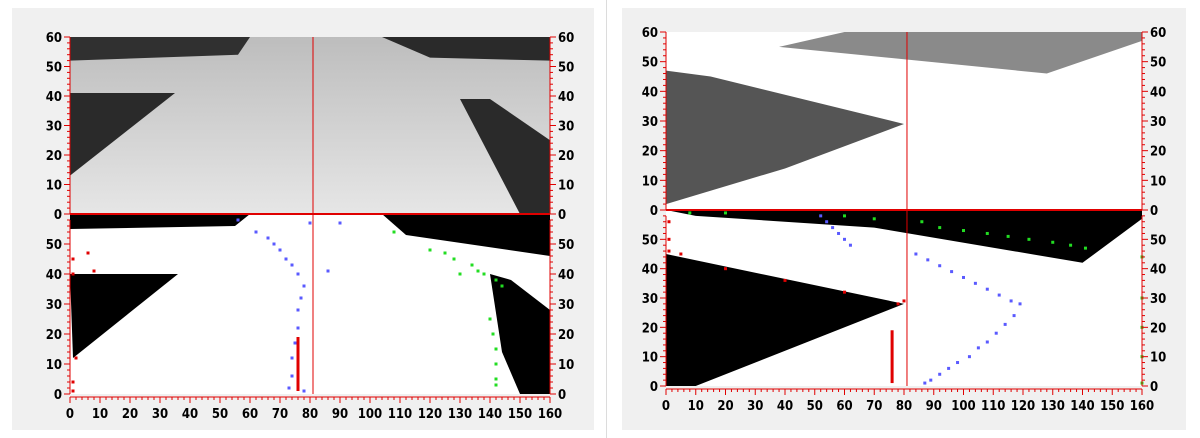  I want to click on y-tick-label-upper: 60, so click(566, 38).